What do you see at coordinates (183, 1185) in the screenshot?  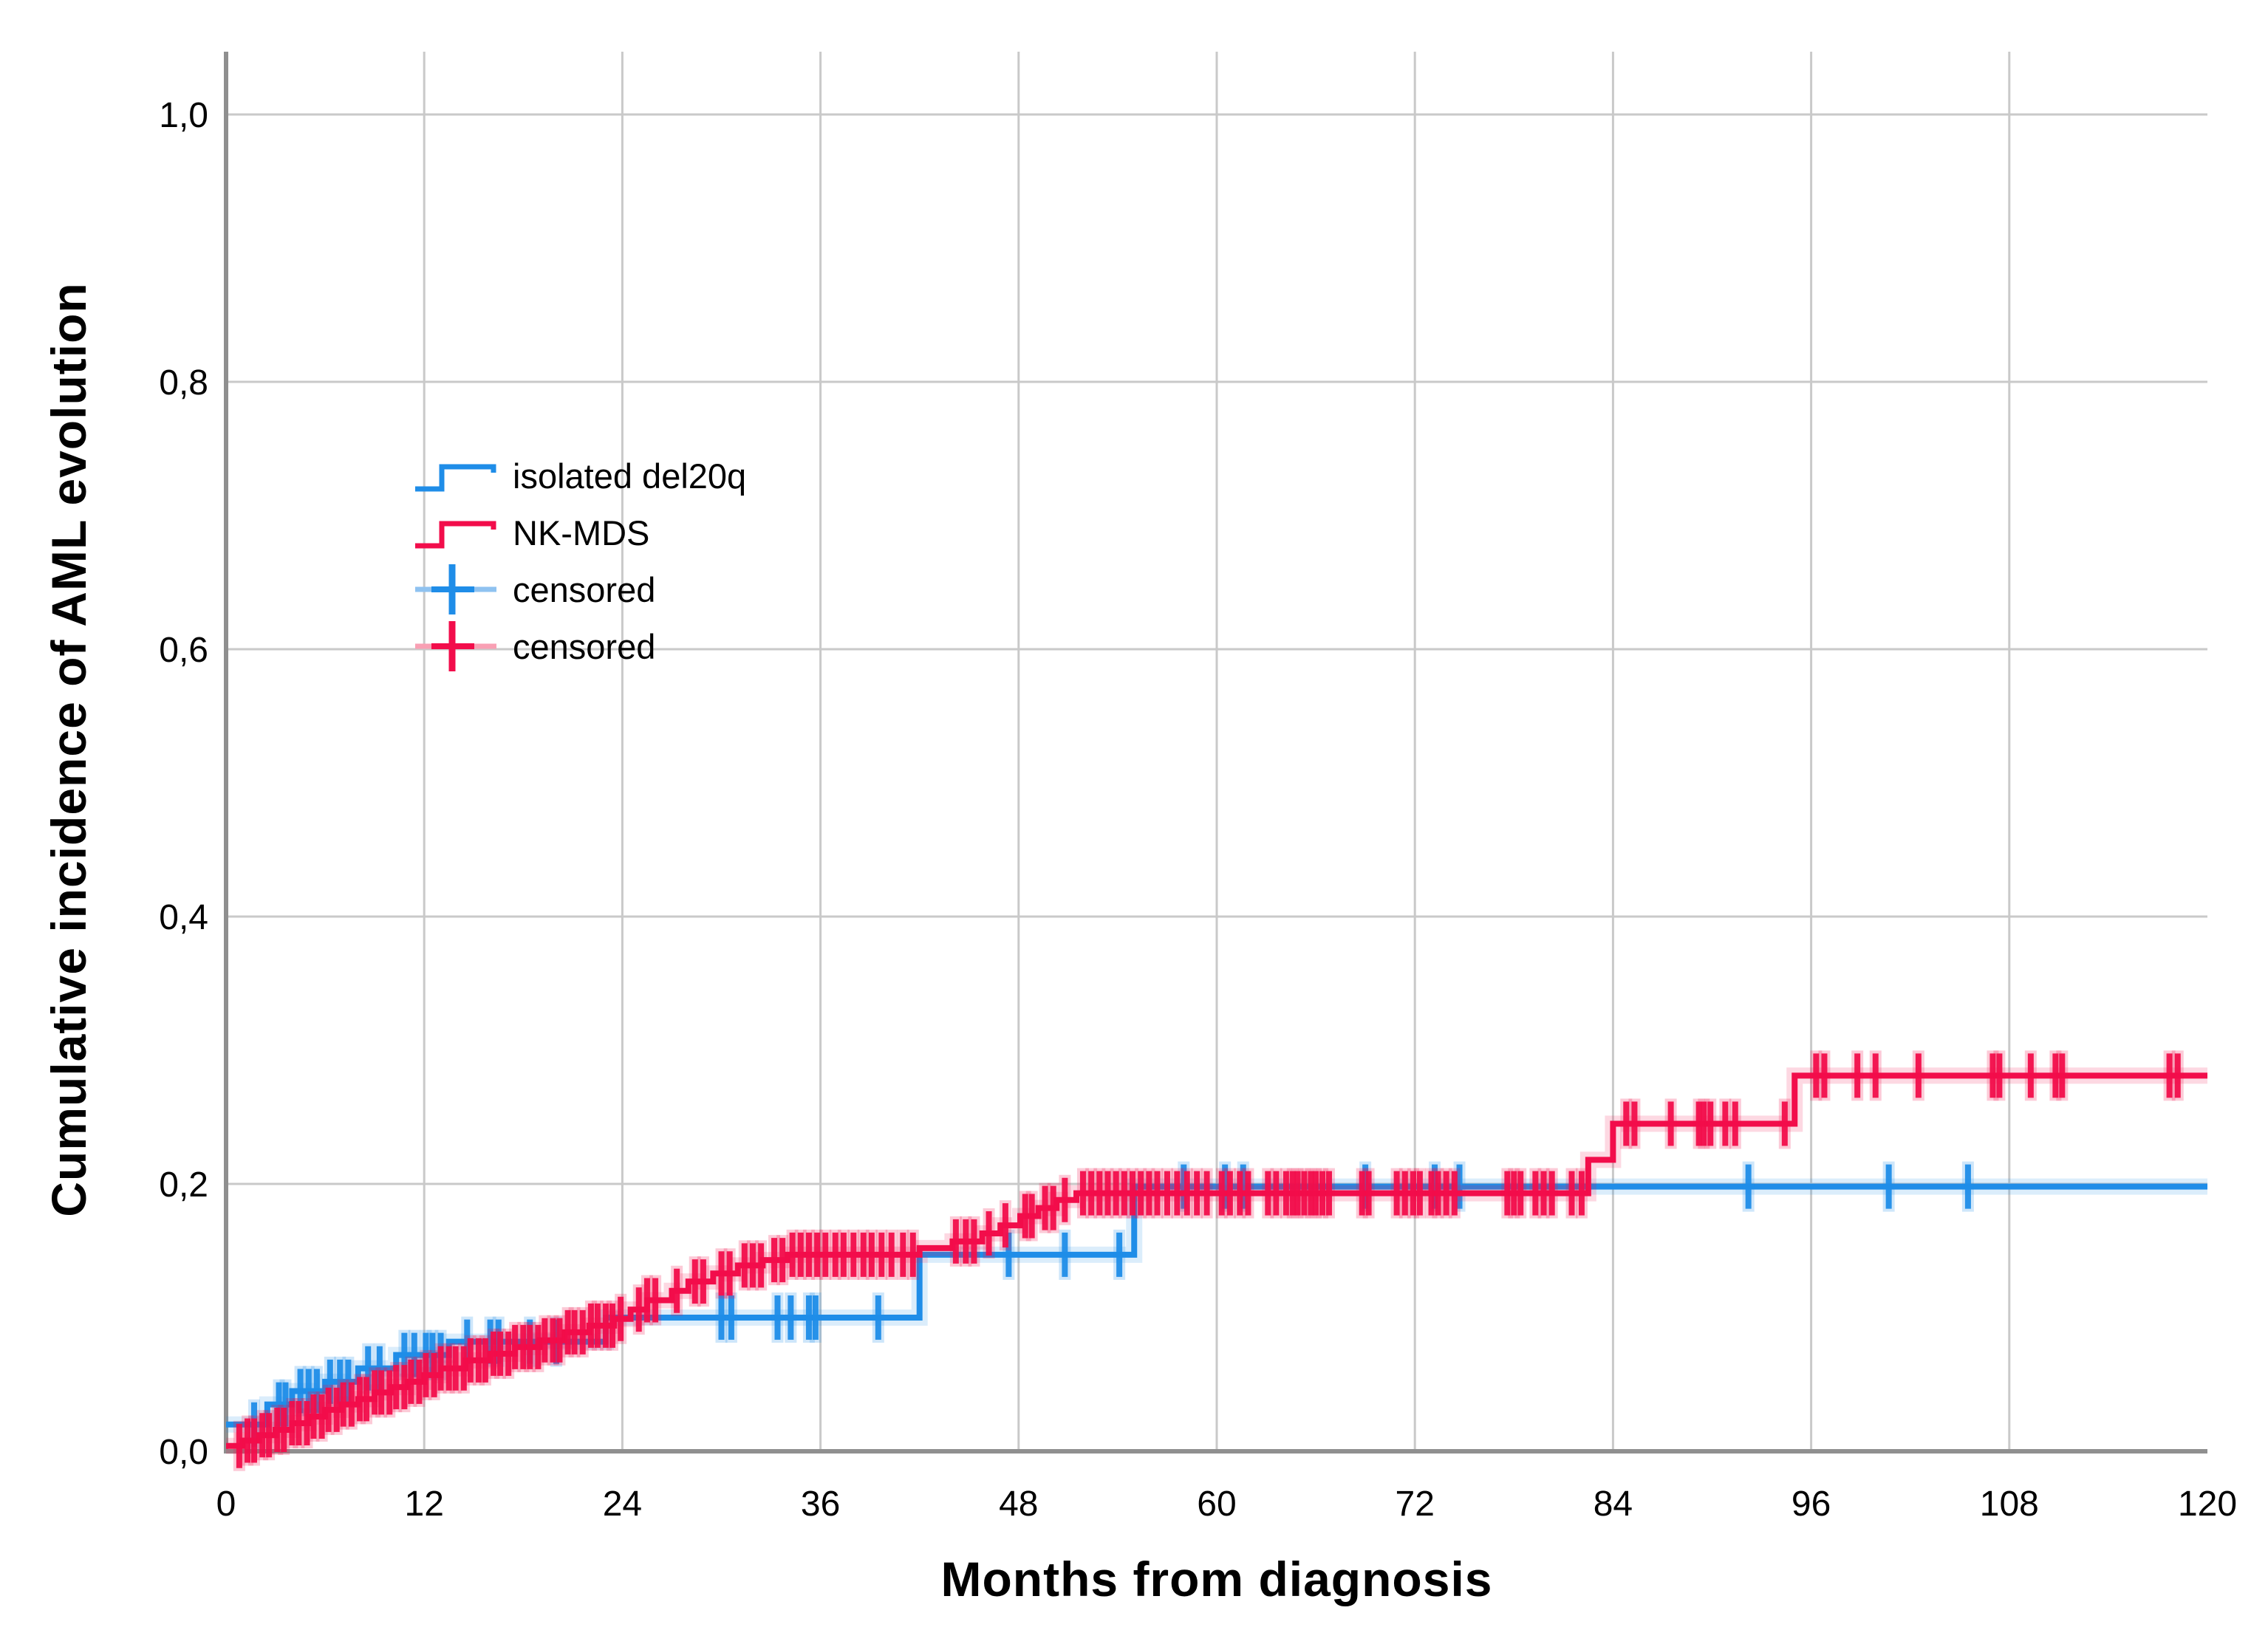 I see `svg-text: 0,2` at bounding box center [183, 1185].